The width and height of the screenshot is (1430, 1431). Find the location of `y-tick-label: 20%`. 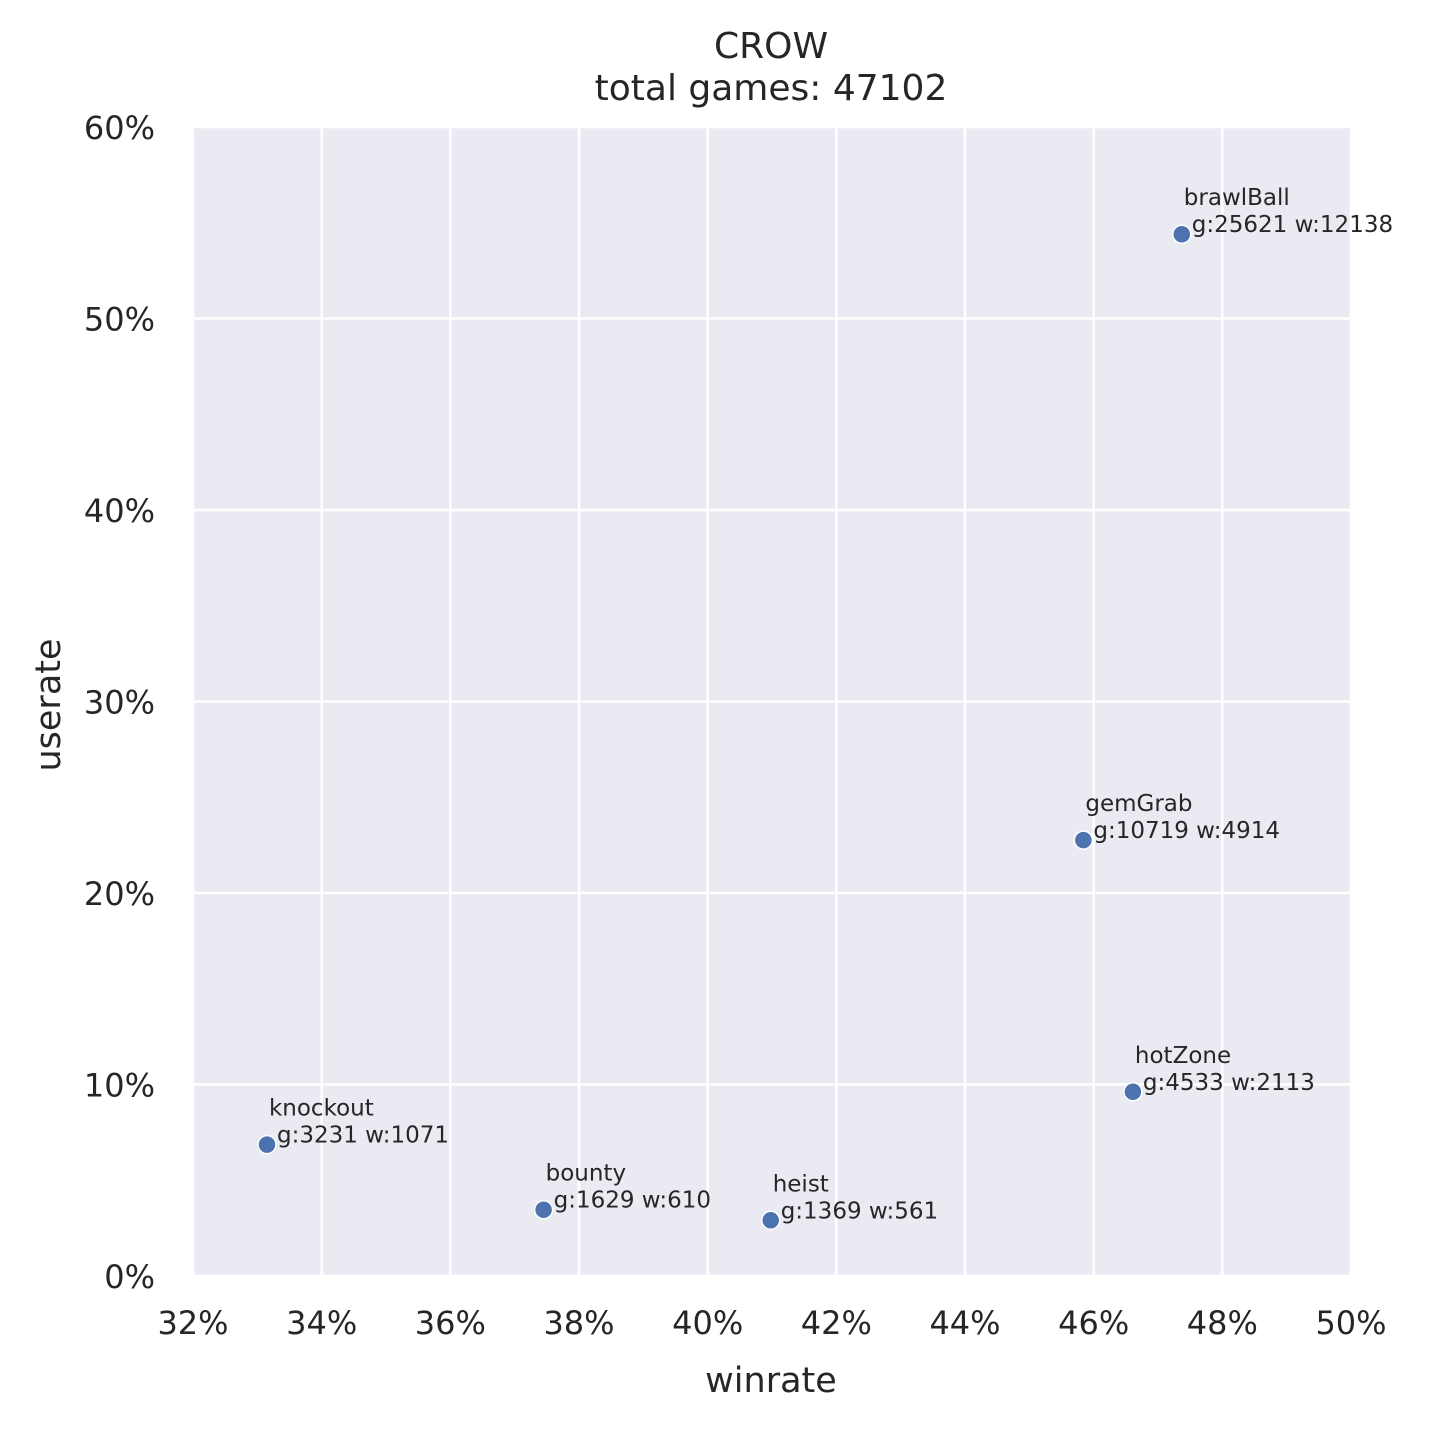

y-tick-label: 20% is located at coordinates (119, 894).